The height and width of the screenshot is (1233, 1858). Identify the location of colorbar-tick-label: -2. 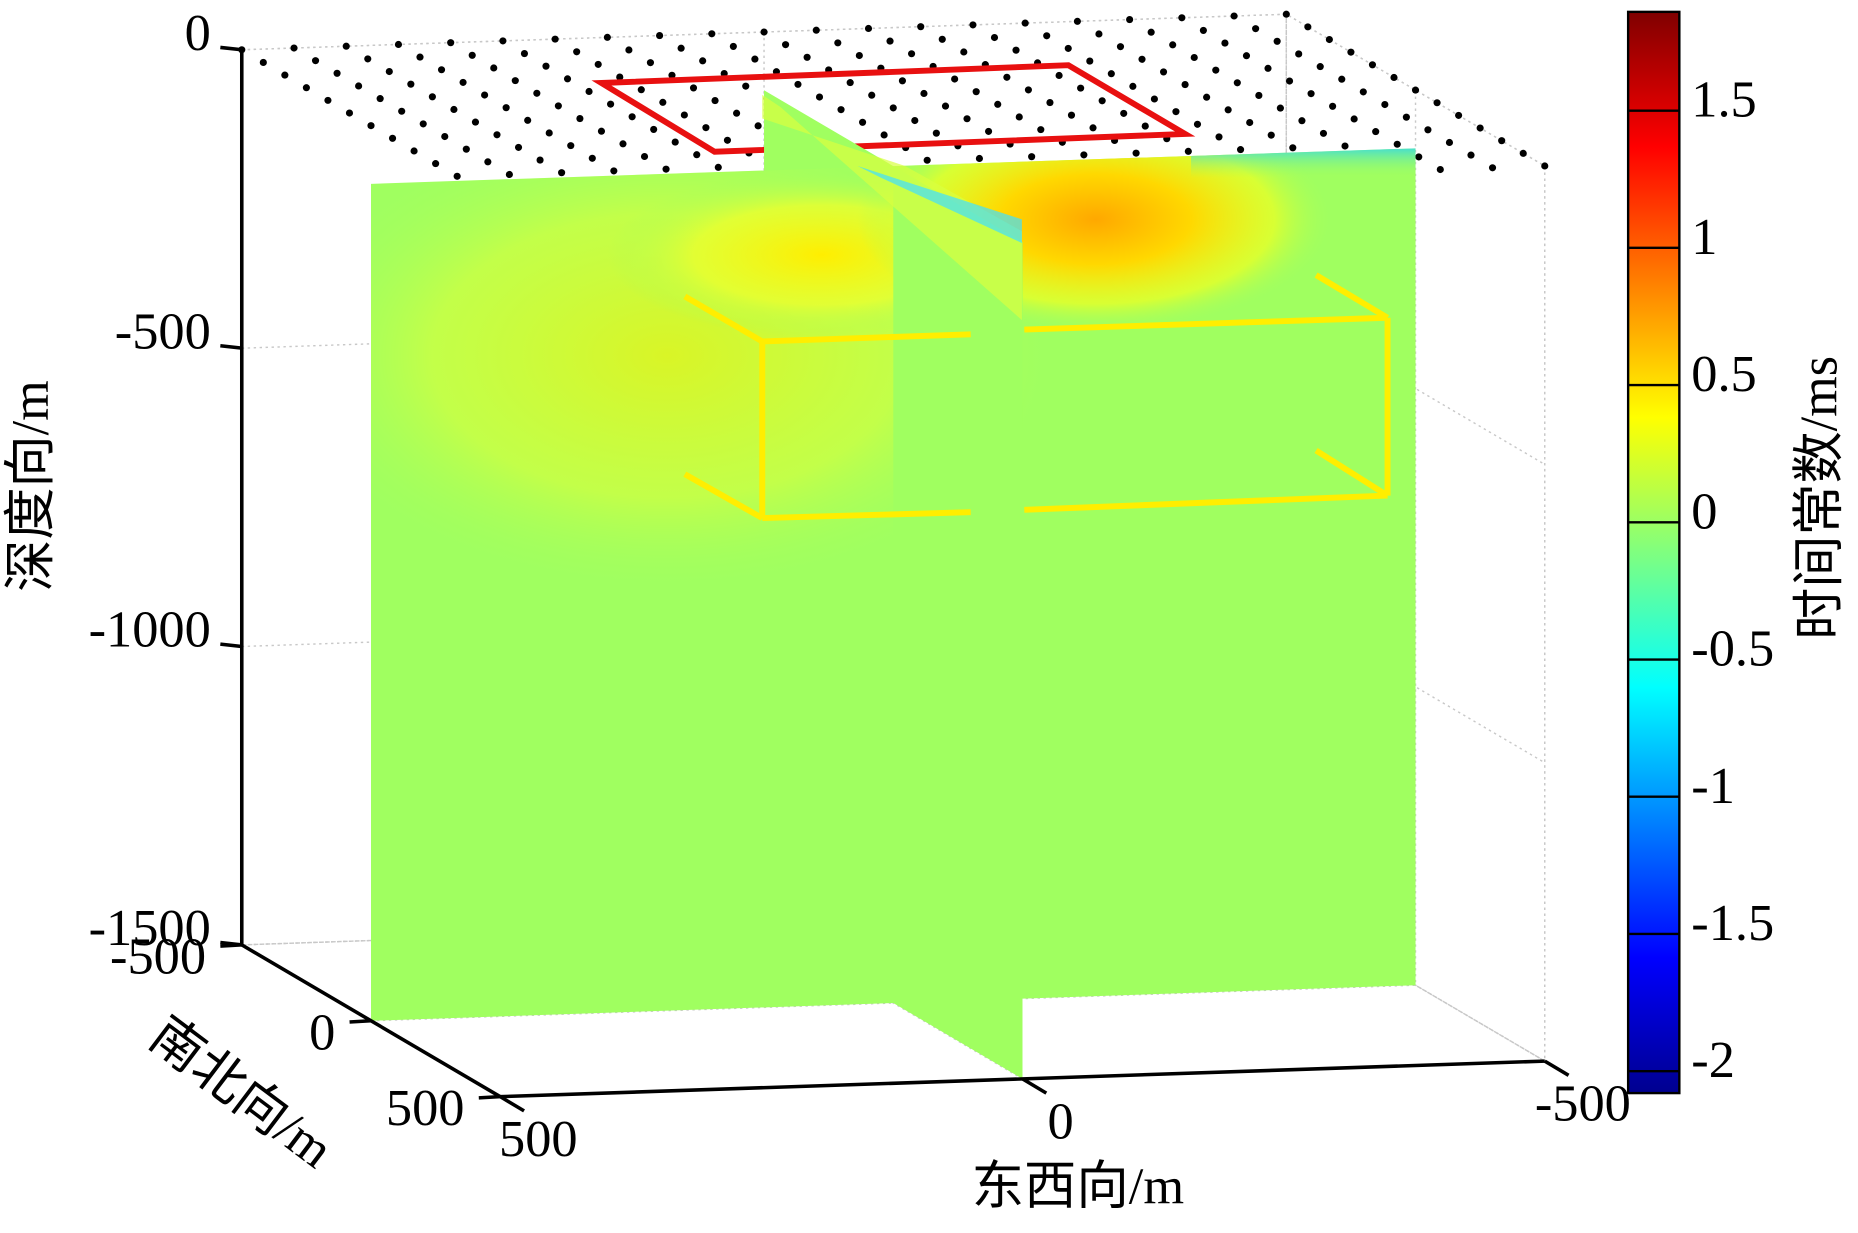
(1713, 1060).